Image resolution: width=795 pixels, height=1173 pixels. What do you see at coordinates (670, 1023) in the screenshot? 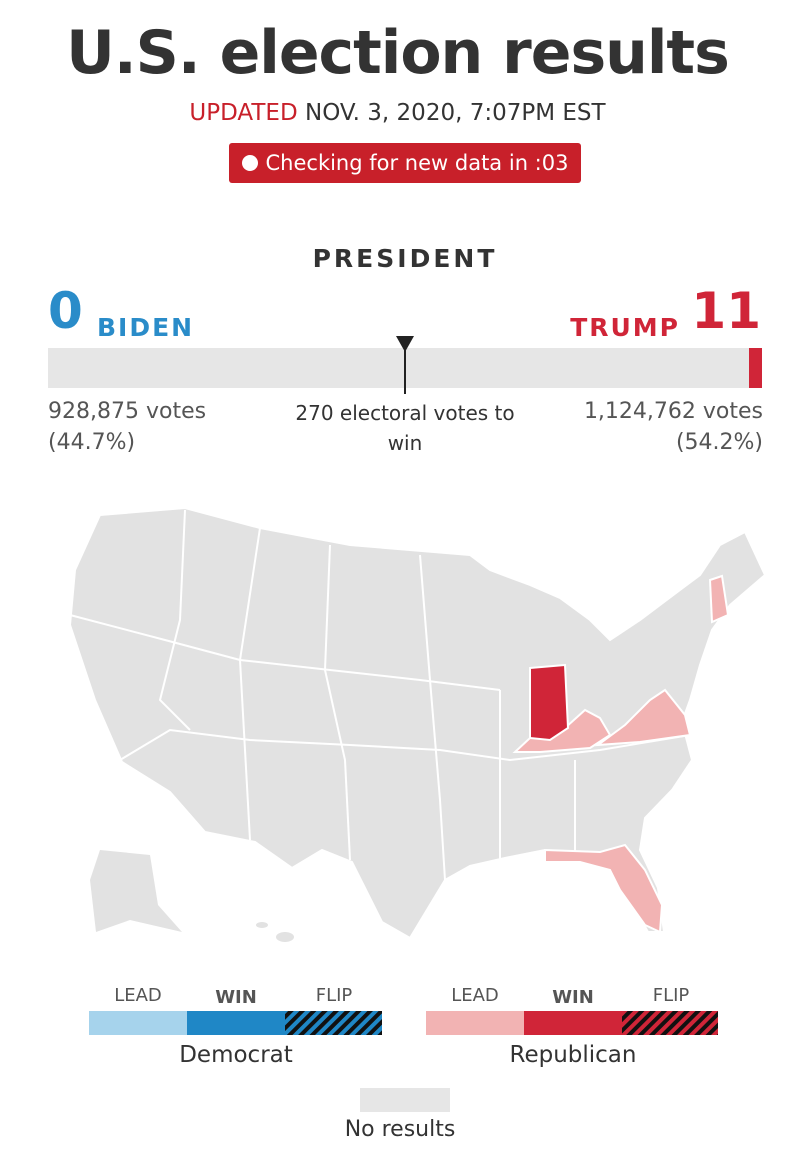
I see `rep-flip-swatch` at bounding box center [670, 1023].